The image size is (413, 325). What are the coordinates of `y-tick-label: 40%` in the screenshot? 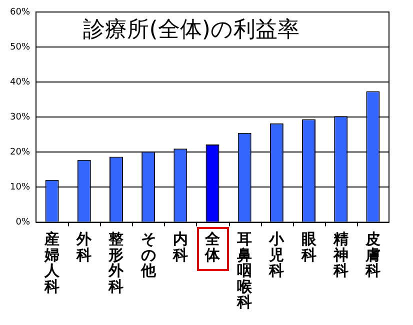 It's located at (20, 82).